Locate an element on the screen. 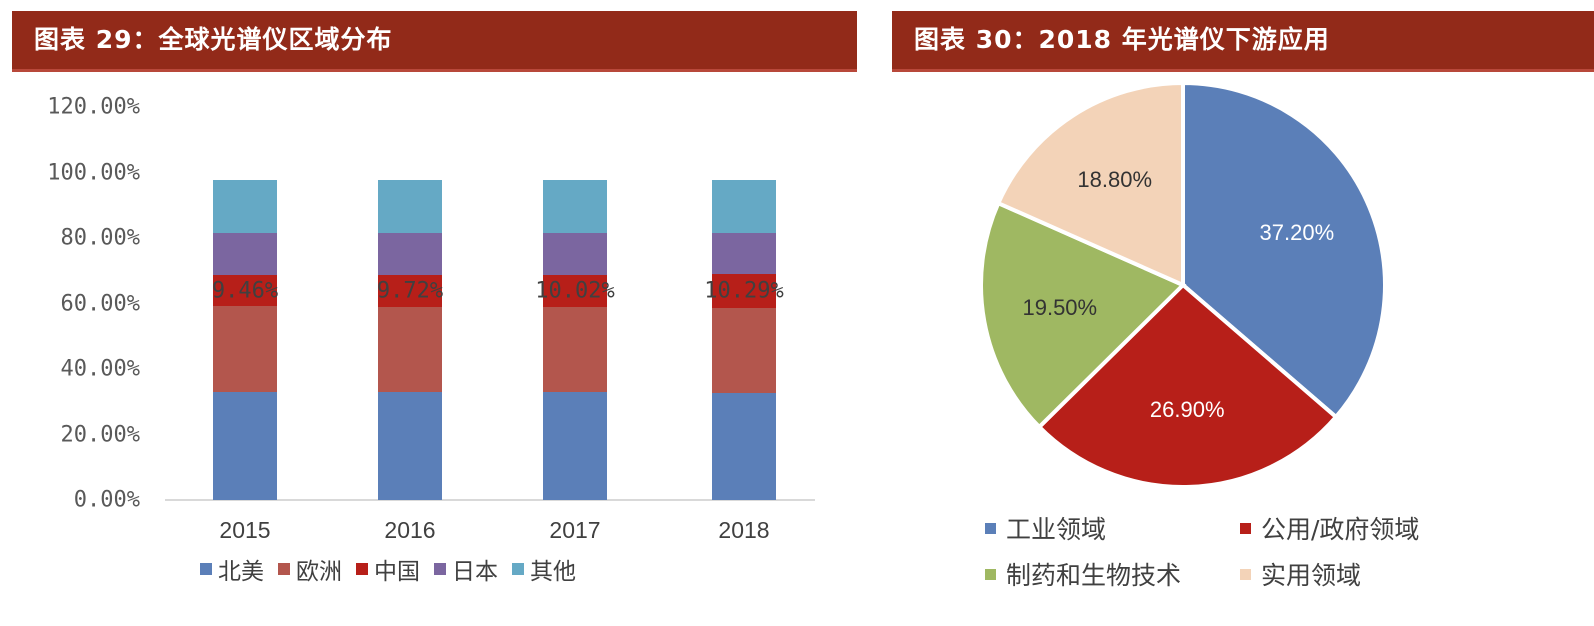 The height and width of the screenshot is (626, 1594). legend-label: 公用/政府领域 is located at coordinates (1340, 529).